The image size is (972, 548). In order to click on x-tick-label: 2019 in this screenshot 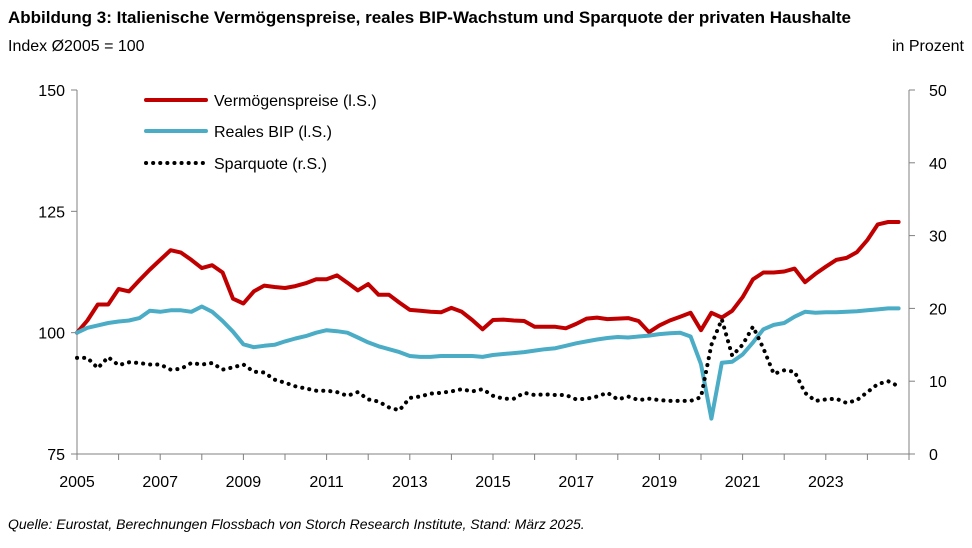, I will do `click(660, 482)`.